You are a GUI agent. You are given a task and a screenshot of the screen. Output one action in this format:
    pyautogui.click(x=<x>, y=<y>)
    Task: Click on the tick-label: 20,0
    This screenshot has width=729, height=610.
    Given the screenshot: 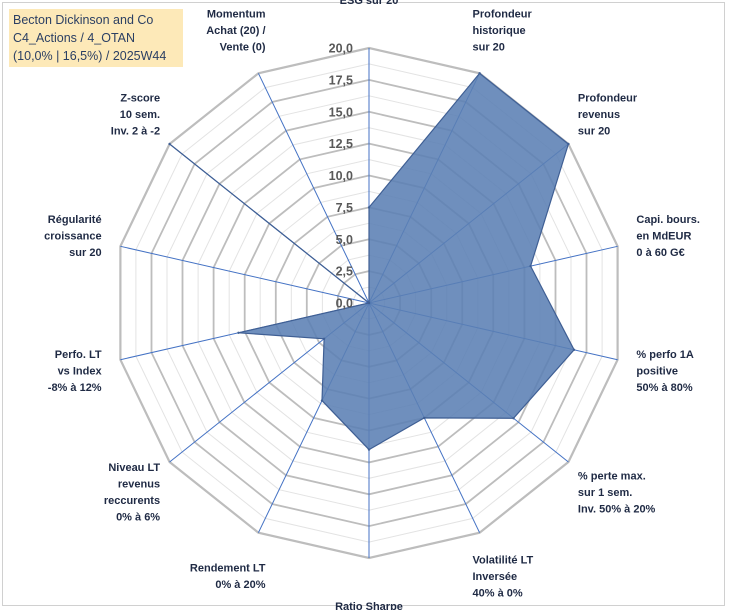 What is the action you would take?
    pyautogui.click(x=341, y=49)
    